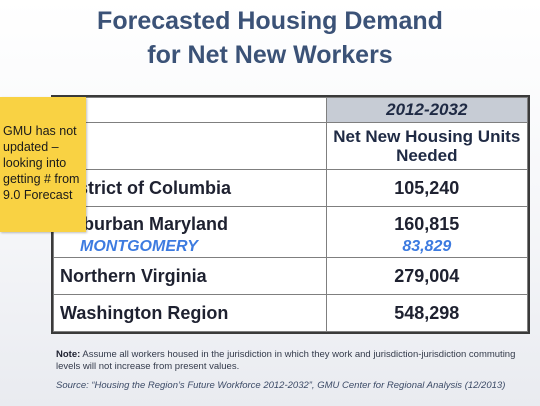 This screenshot has height=406, width=540. What do you see at coordinates (270, 55) in the screenshot?
I see `title-line-2: for Net New Workers` at bounding box center [270, 55].